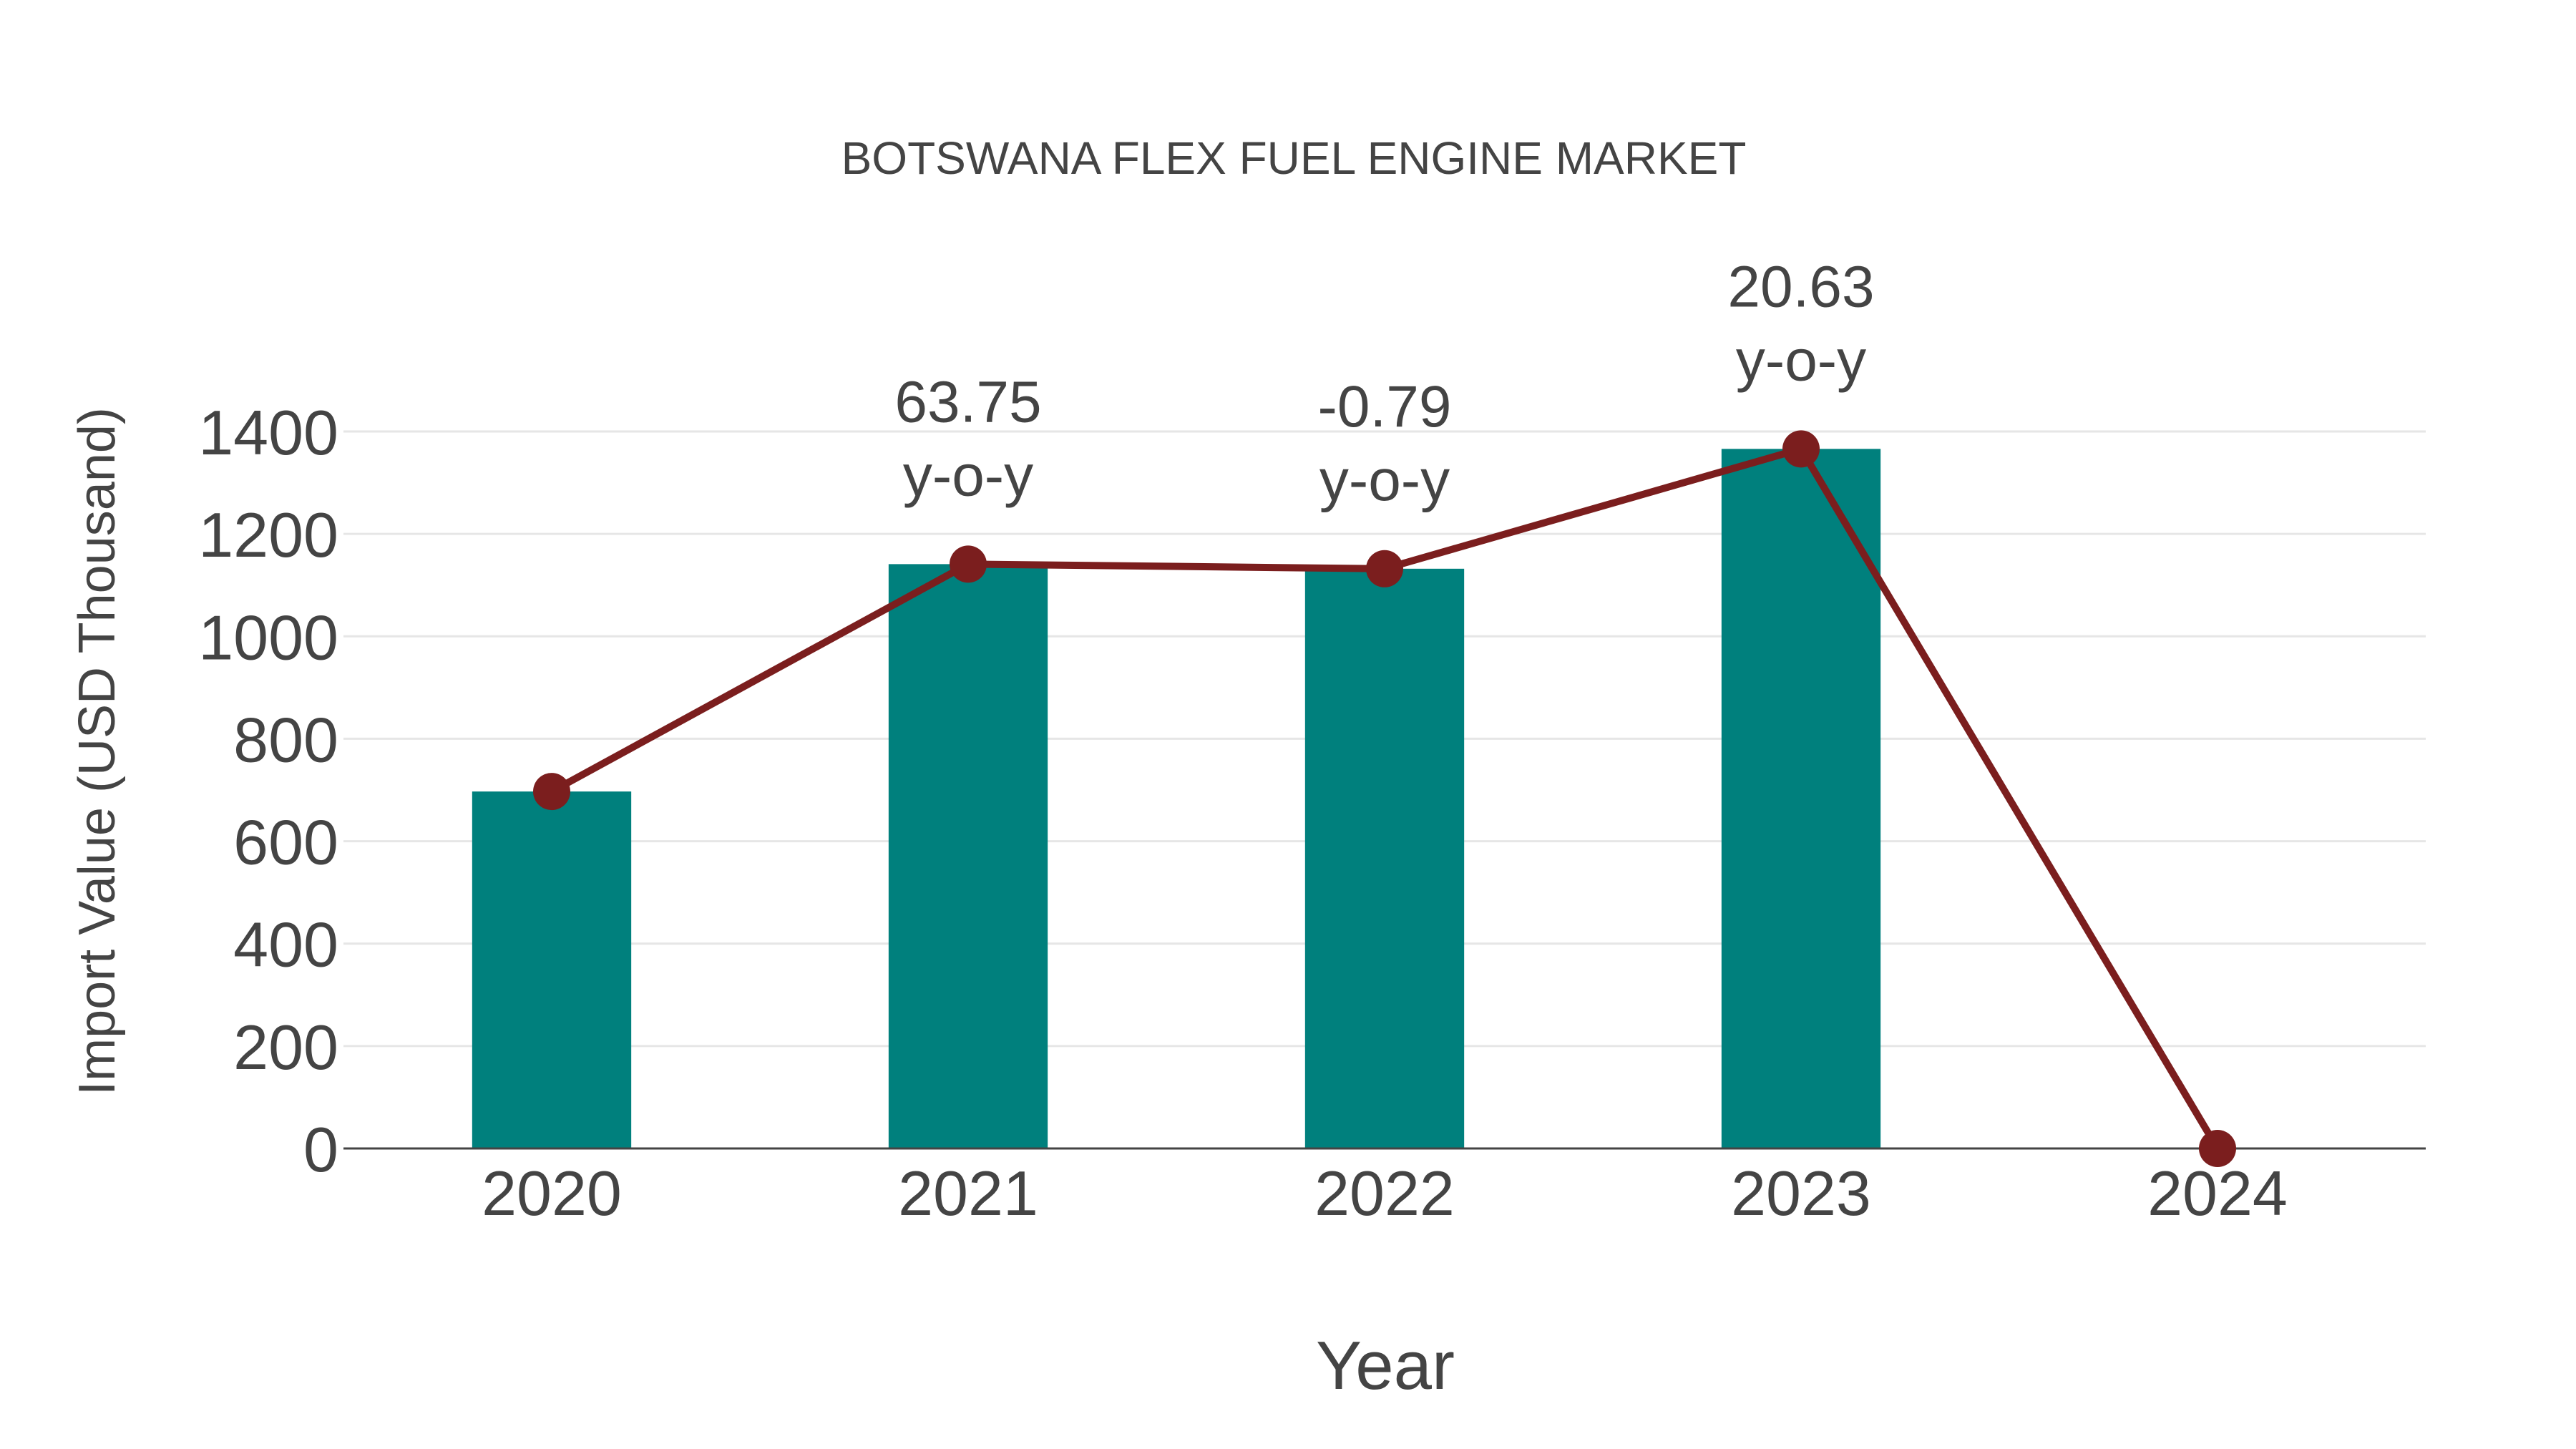 The image size is (2576, 1449). I want to click on x-axis-ticks: 2020 2021 2022 2023 2024, so click(1385, 1193).